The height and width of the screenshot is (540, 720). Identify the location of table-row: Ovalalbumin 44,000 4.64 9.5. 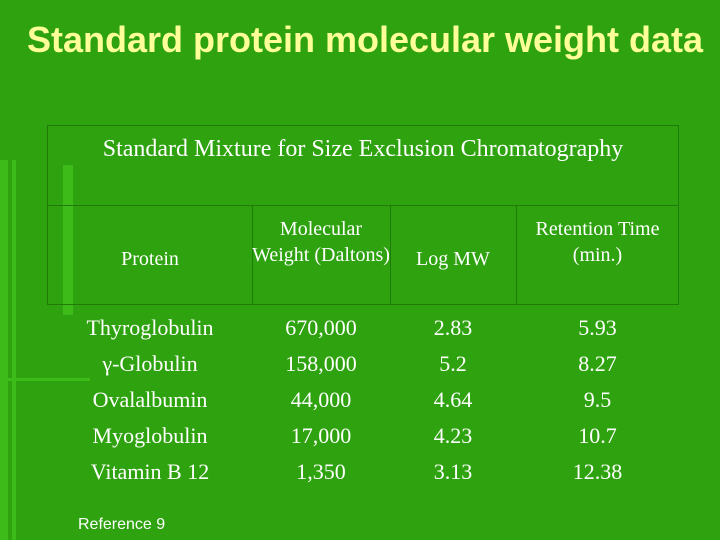
(365, 400).